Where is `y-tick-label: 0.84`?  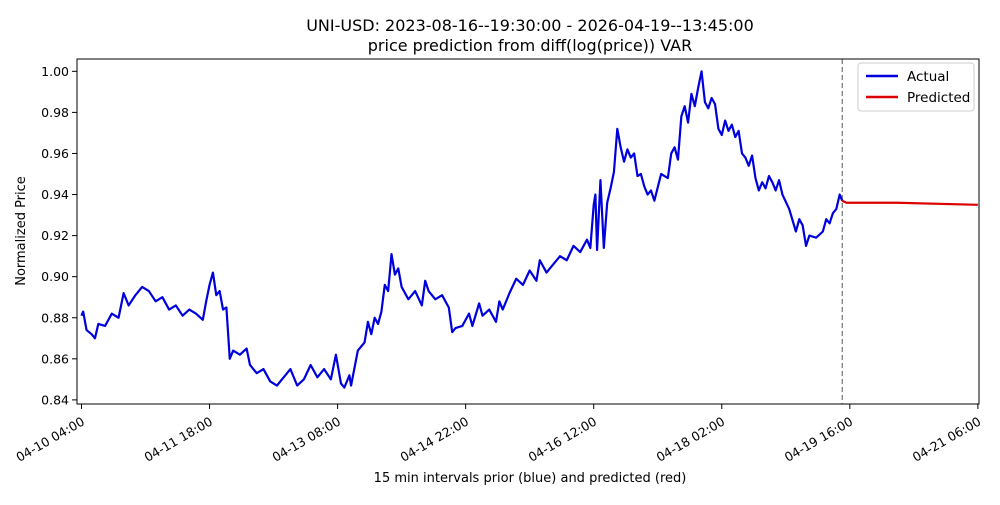 y-tick-label: 0.84 is located at coordinates (55, 399).